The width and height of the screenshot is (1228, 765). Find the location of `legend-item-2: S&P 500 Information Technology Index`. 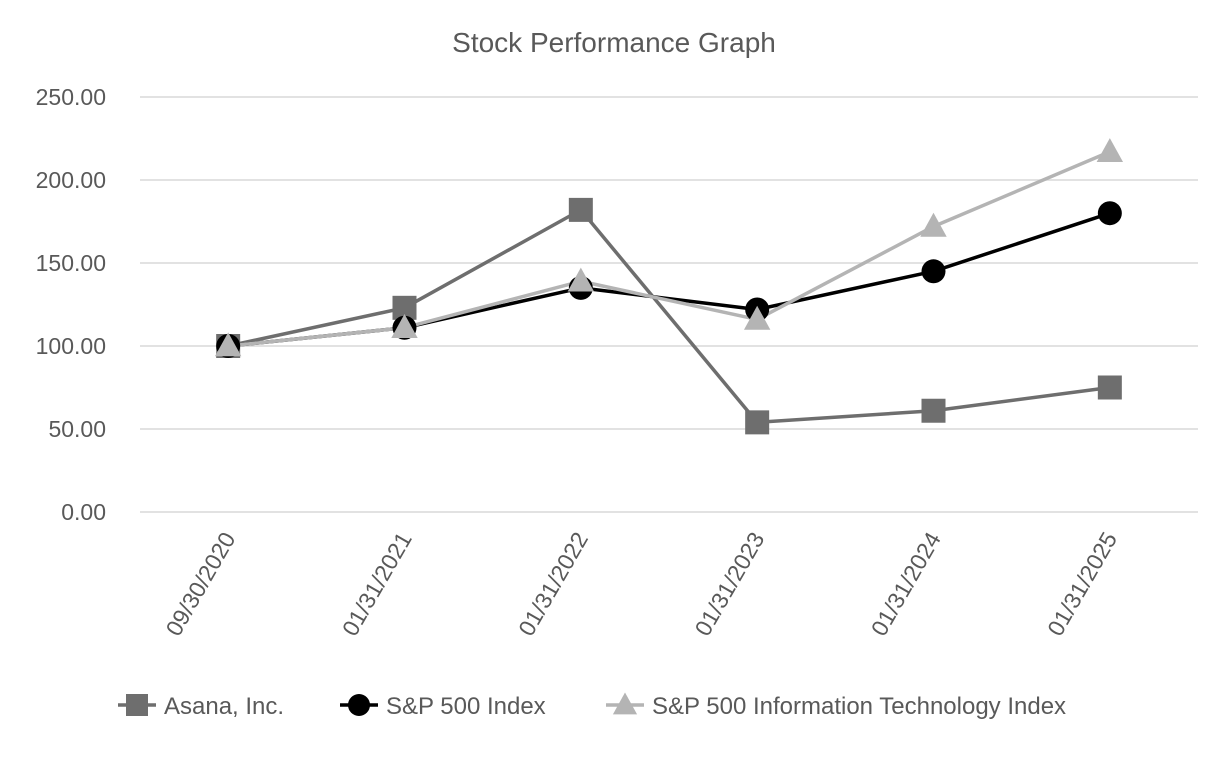

legend-item-2: S&P 500 Information Technology Index is located at coordinates (836, 706).